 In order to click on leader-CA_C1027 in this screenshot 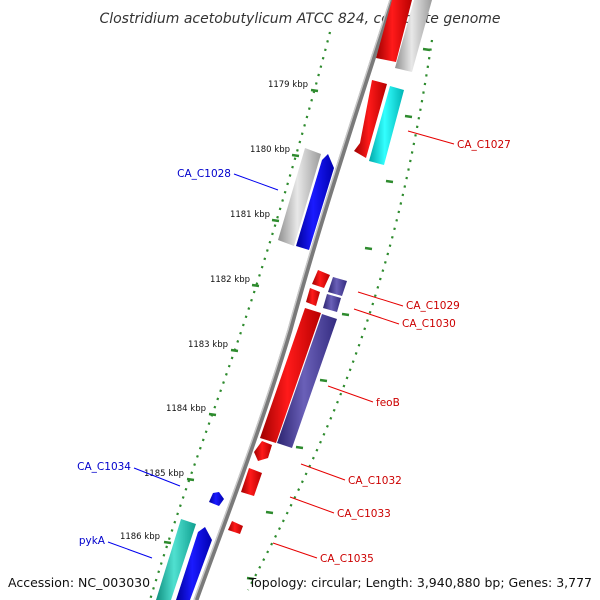, I will do `click(431, 137)`.